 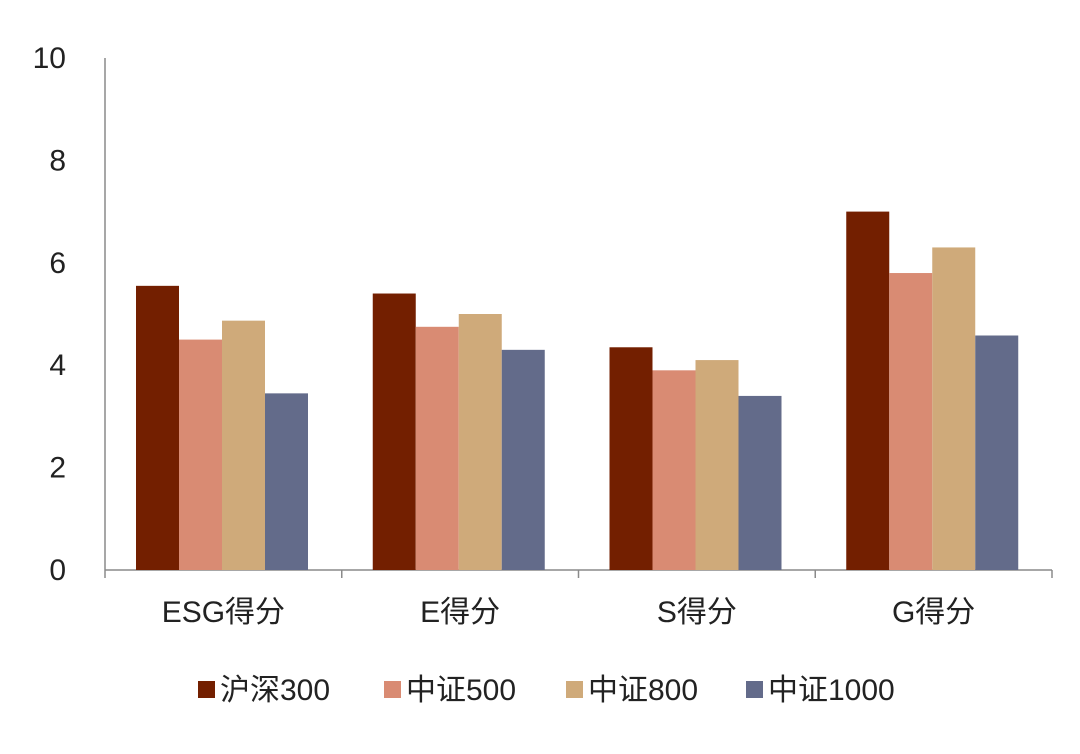 I want to click on legend-item: 中证800, so click(x=632, y=690).